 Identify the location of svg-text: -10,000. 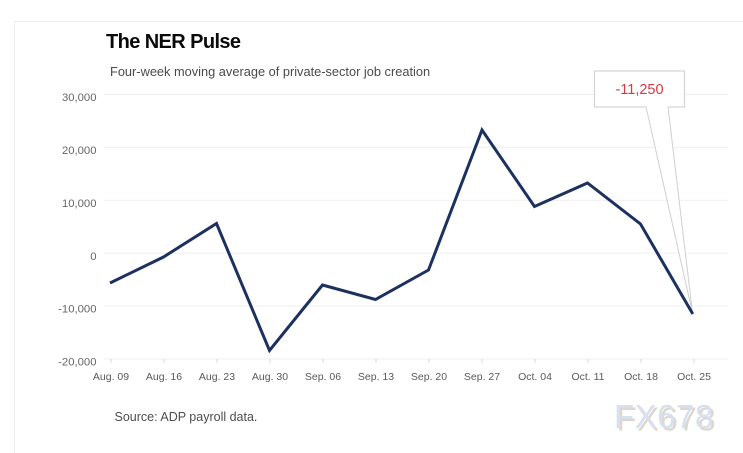
(77, 310).